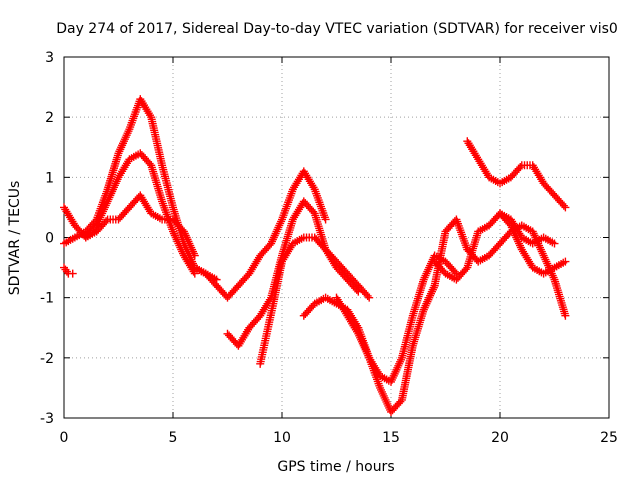  I want to click on y-tick-label: 0, so click(49, 239).